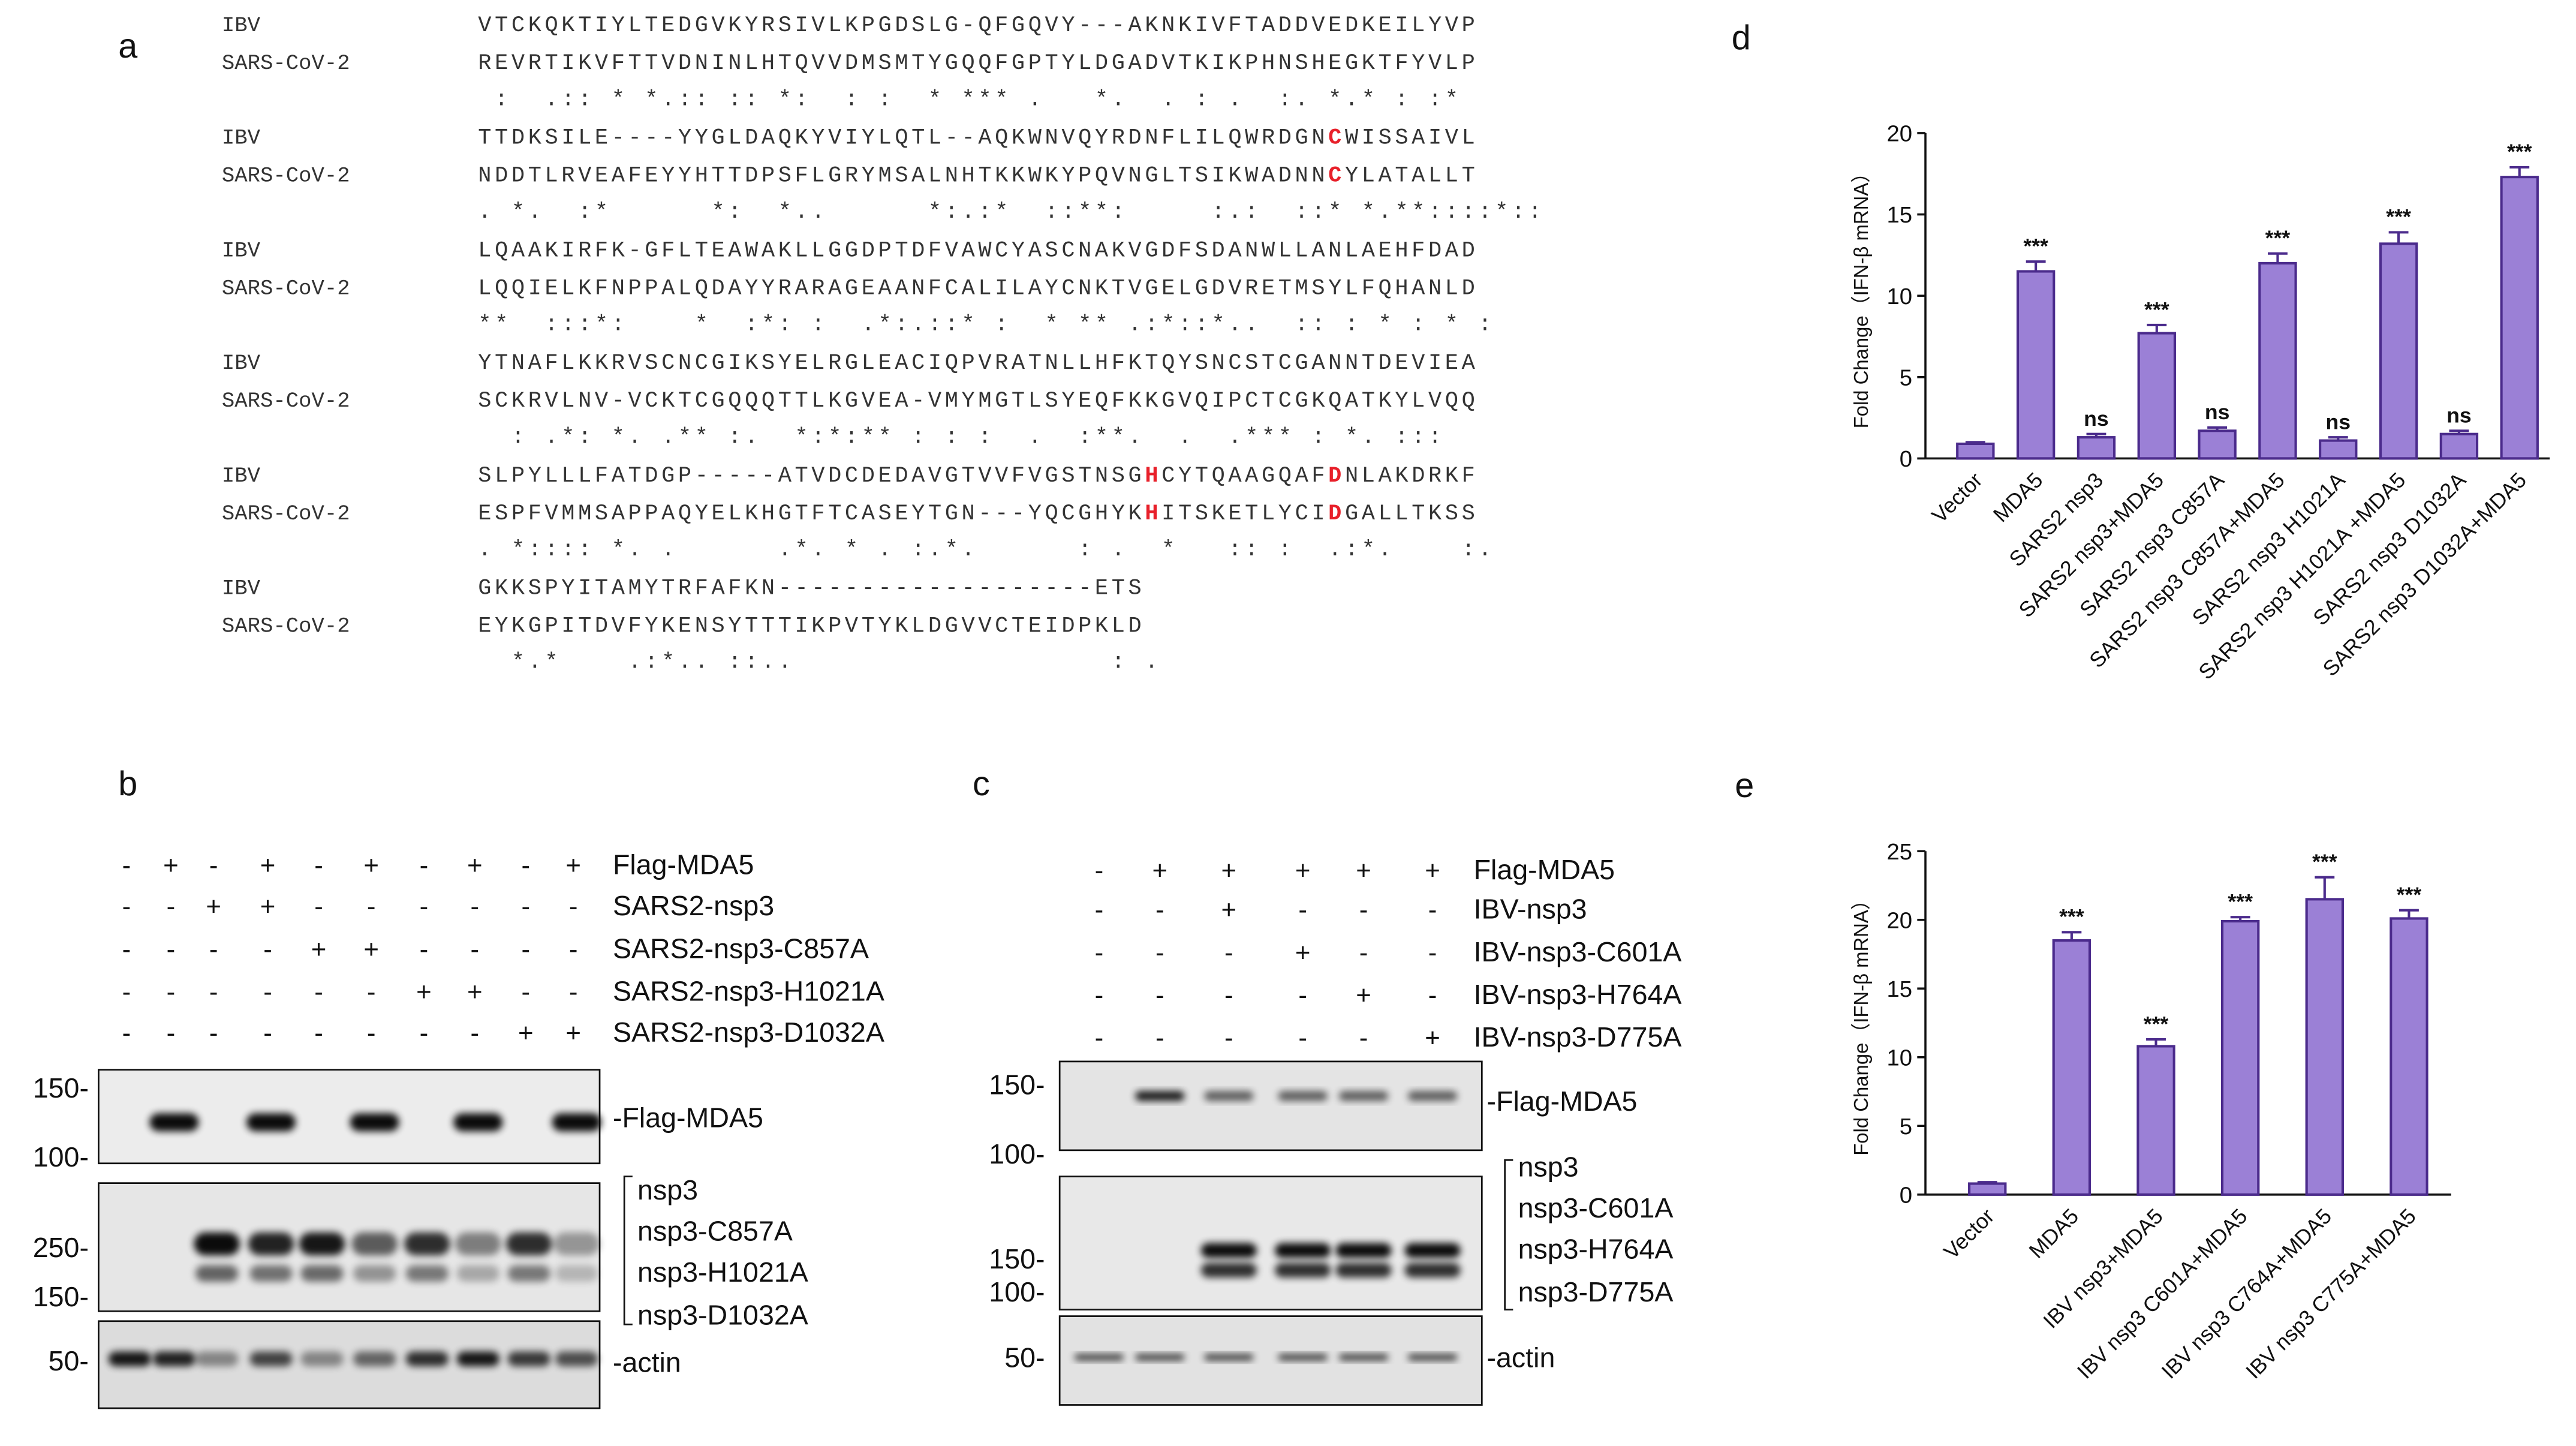 The width and height of the screenshot is (2576, 1446). Describe the element at coordinates (2246, 1294) in the screenshot. I see `x-tick-label: IBV nsp3 C764A+MDA5` at that location.